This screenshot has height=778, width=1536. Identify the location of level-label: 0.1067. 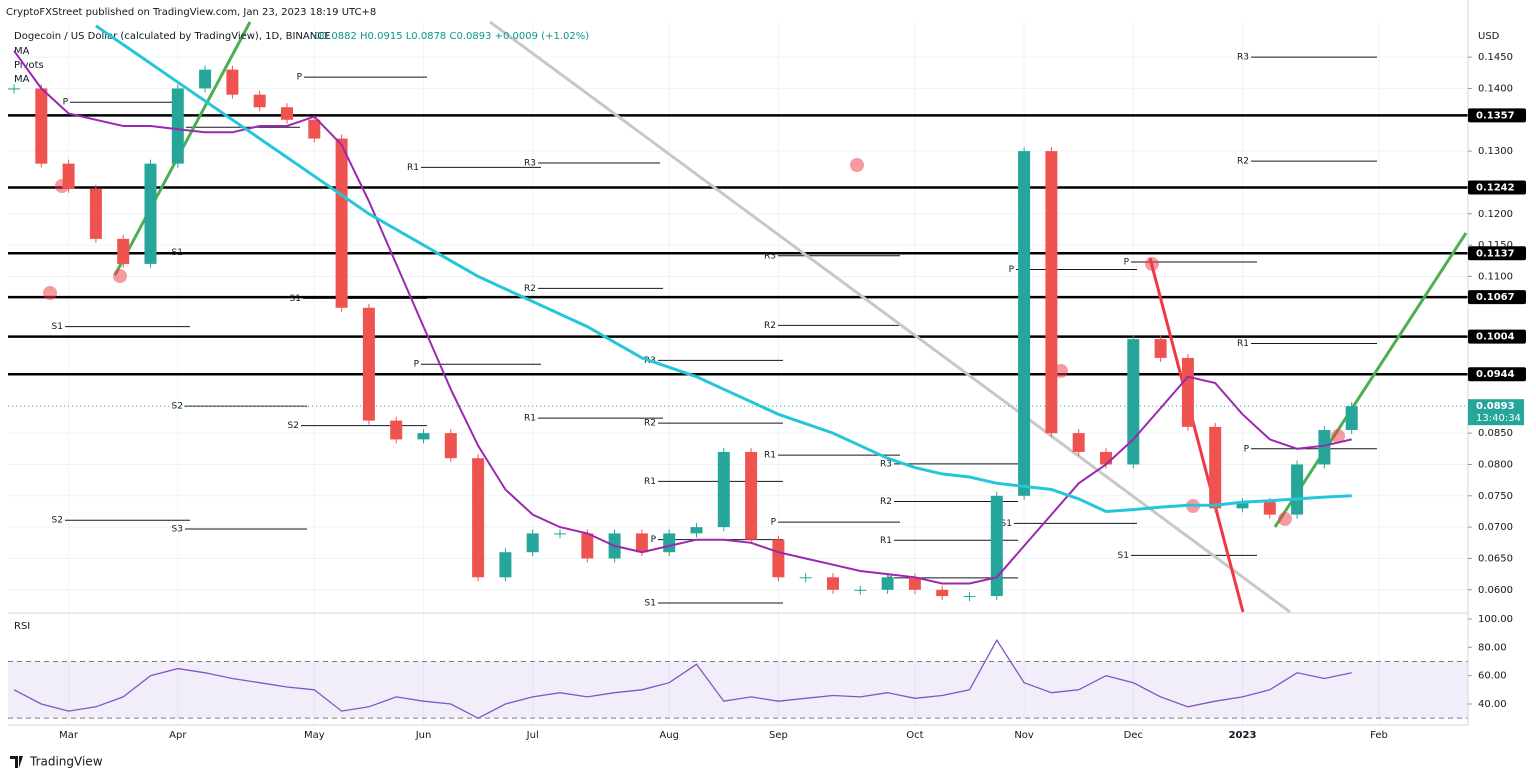
(1495, 297).